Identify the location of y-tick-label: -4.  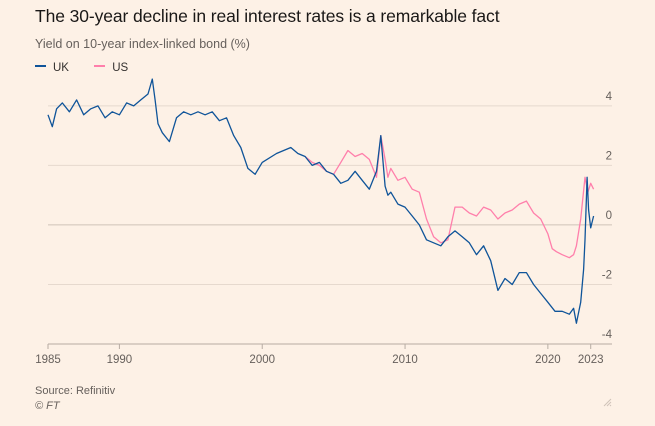
(607, 335).